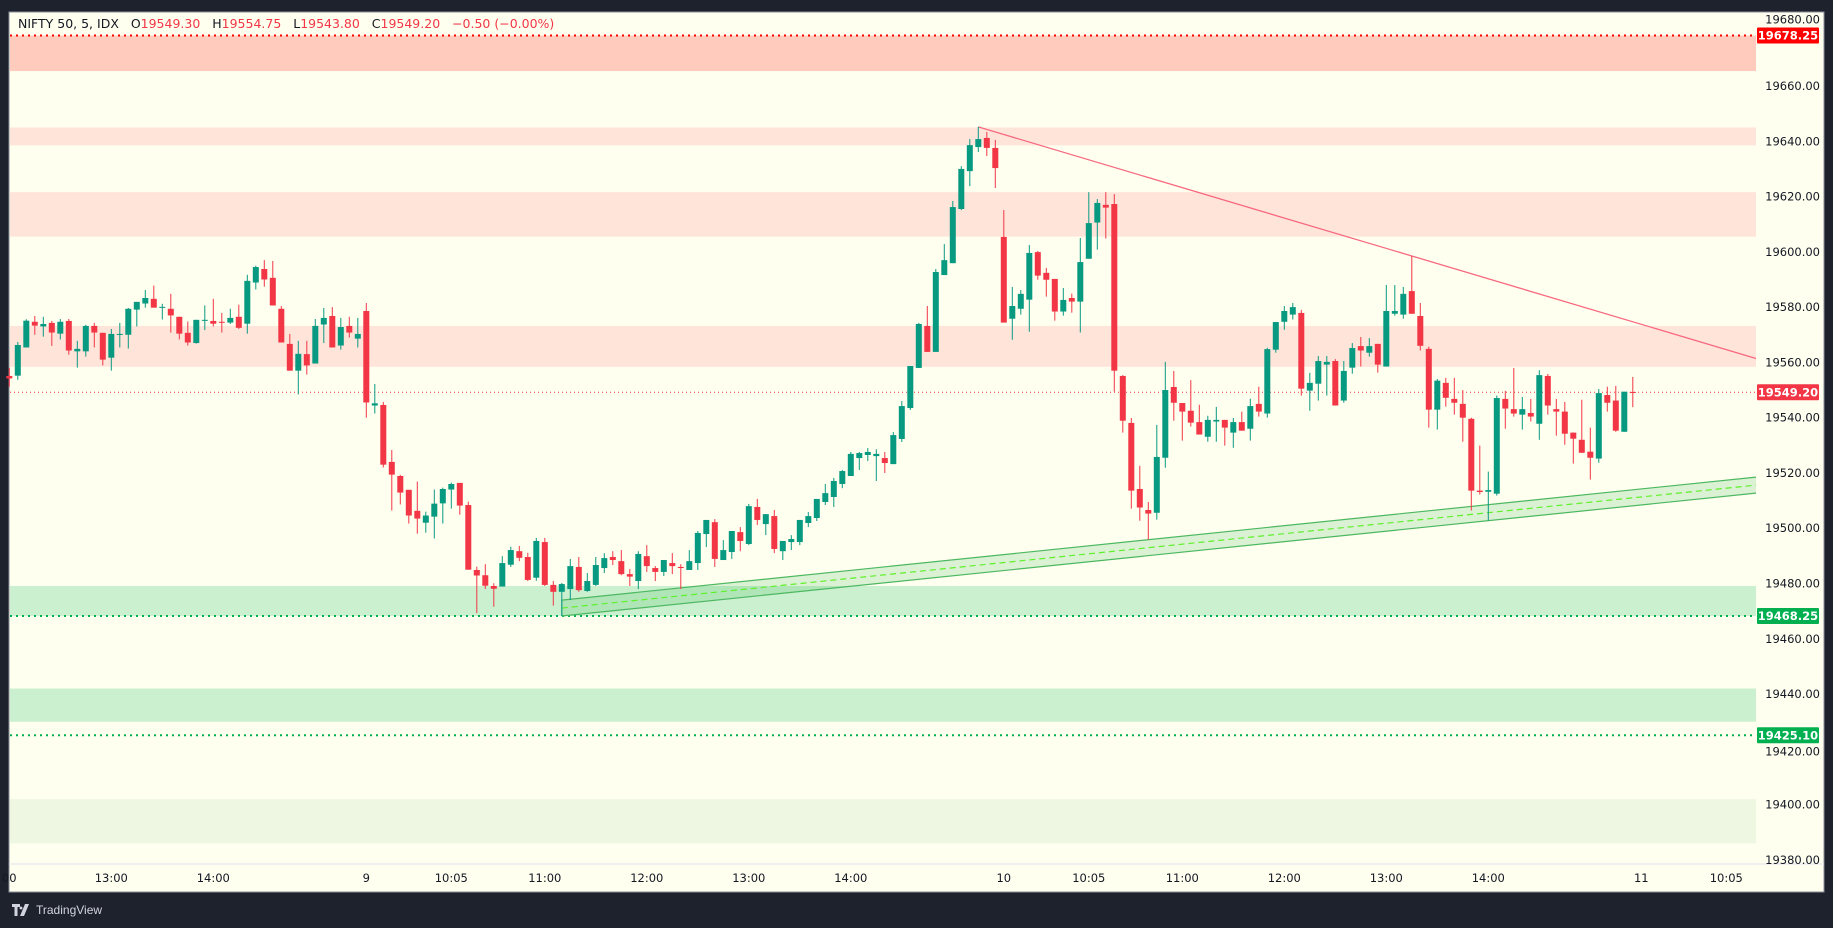 The width and height of the screenshot is (1833, 928). Describe the element at coordinates (1792, 584) in the screenshot. I see `price-tick-label: 19480.00` at that location.